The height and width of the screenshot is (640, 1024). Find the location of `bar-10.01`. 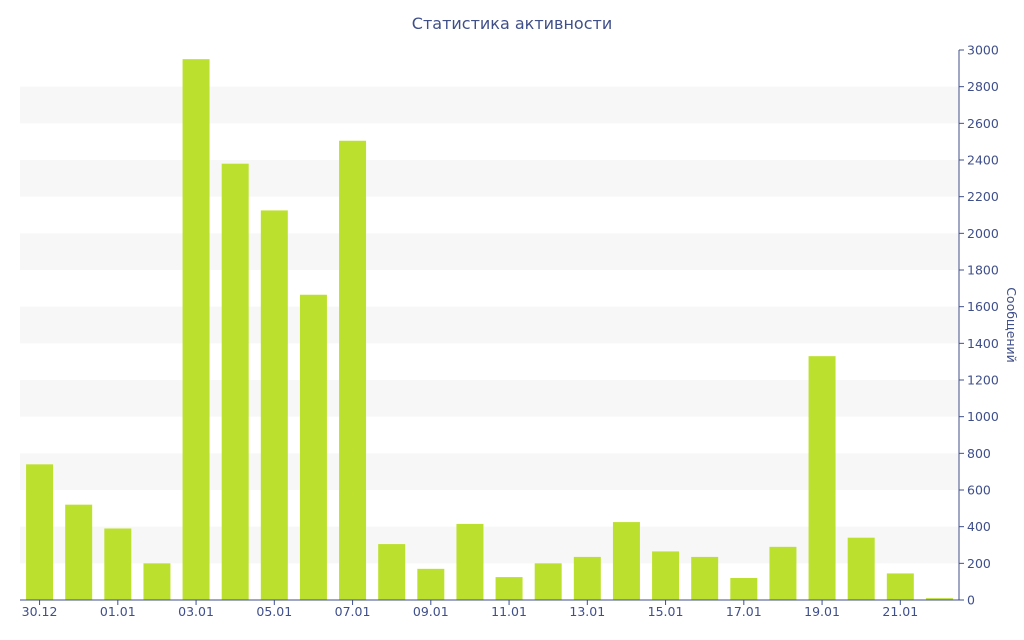

bar-10.01 is located at coordinates (470, 561).